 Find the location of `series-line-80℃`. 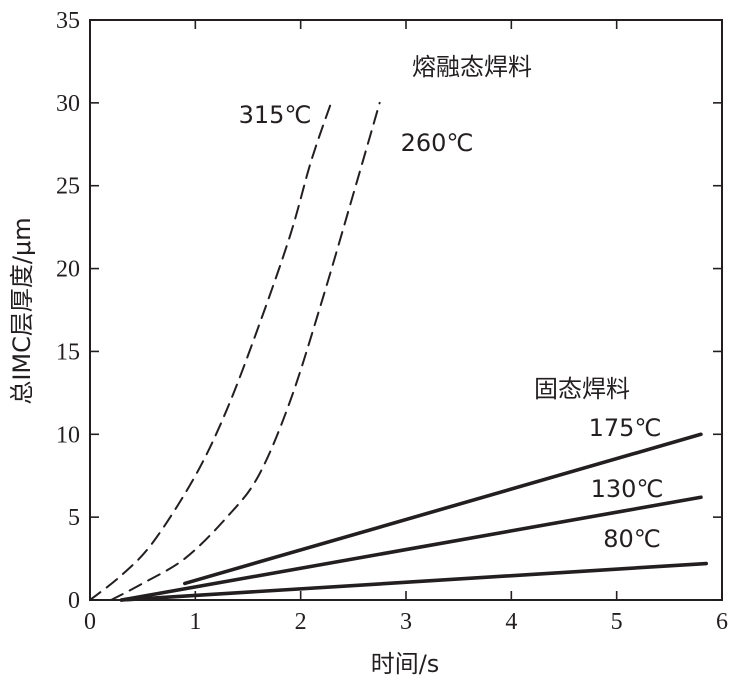

series-line-80℃ is located at coordinates (413, 581).